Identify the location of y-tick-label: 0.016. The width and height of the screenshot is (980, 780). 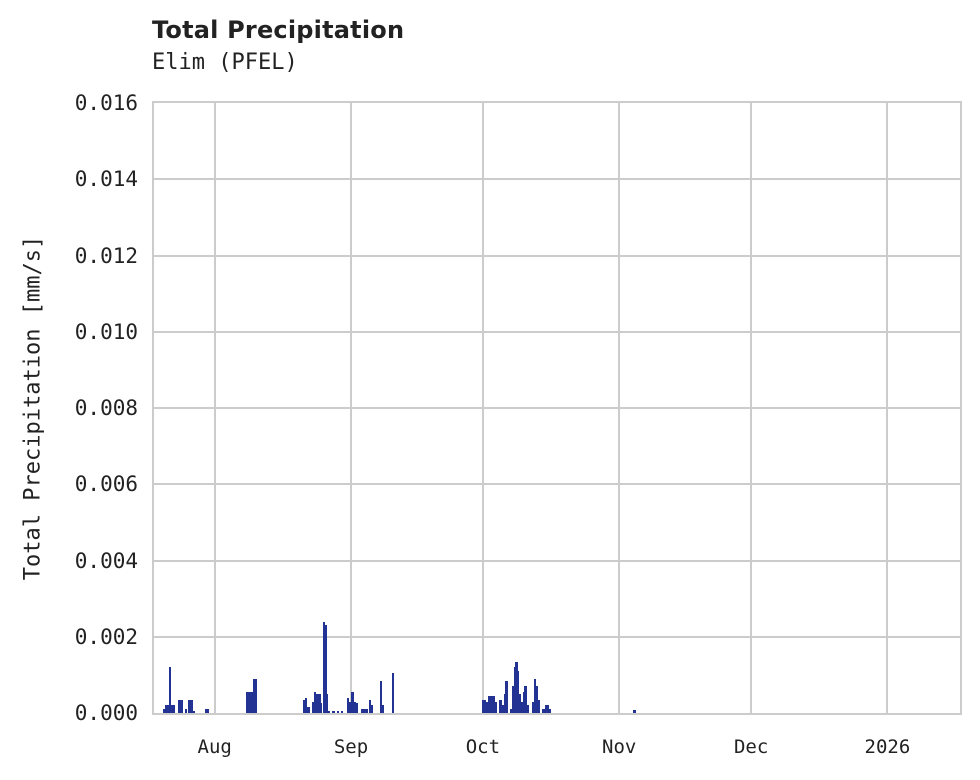
(106, 103).